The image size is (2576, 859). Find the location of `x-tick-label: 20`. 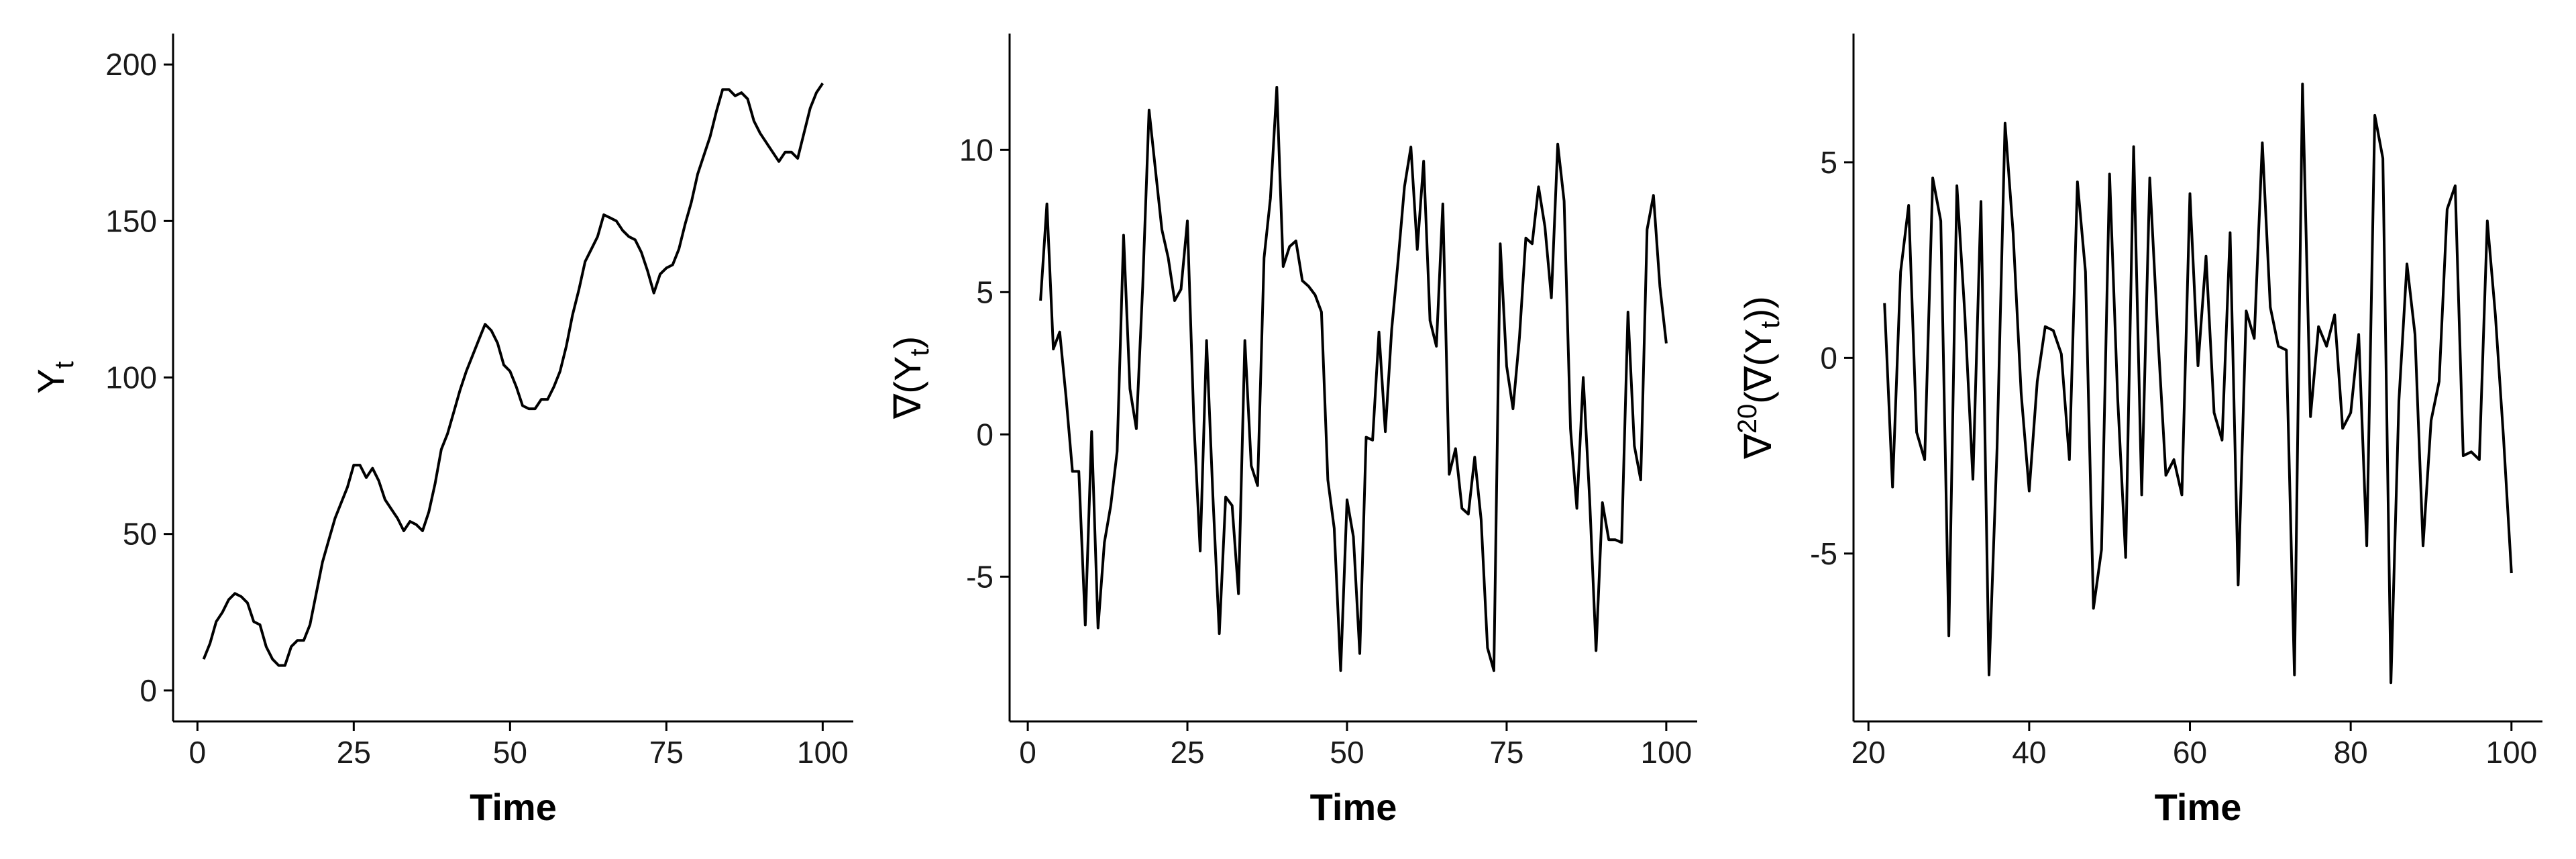

x-tick-label: 20 is located at coordinates (1868, 753).